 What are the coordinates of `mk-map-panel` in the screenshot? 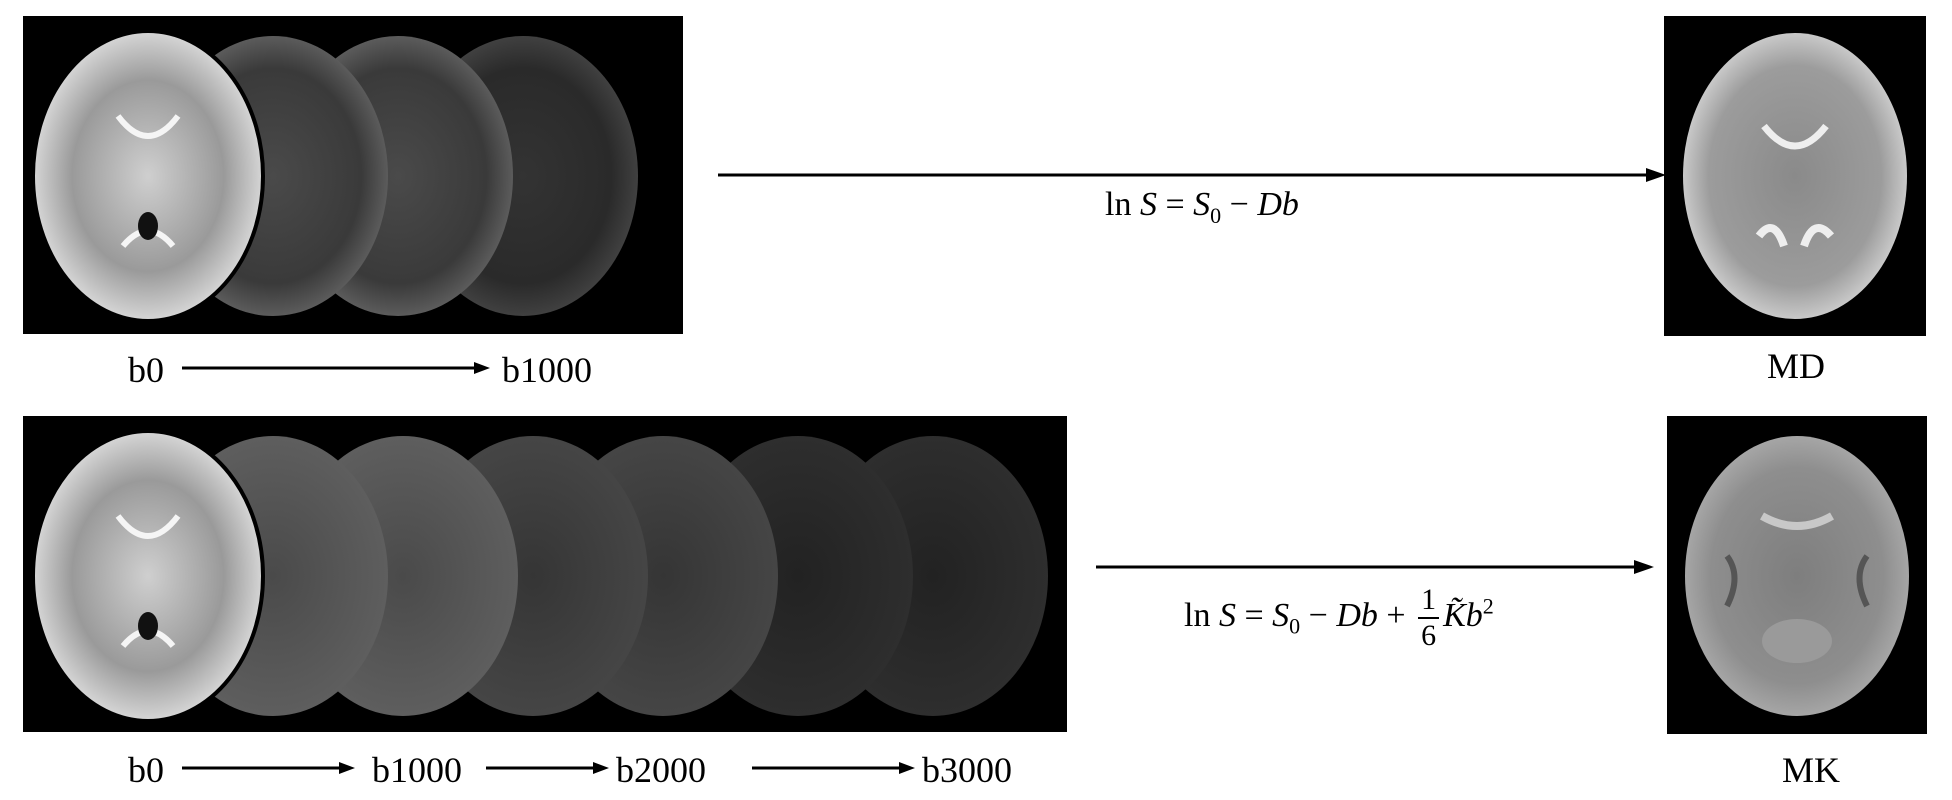 It's located at (1797, 575).